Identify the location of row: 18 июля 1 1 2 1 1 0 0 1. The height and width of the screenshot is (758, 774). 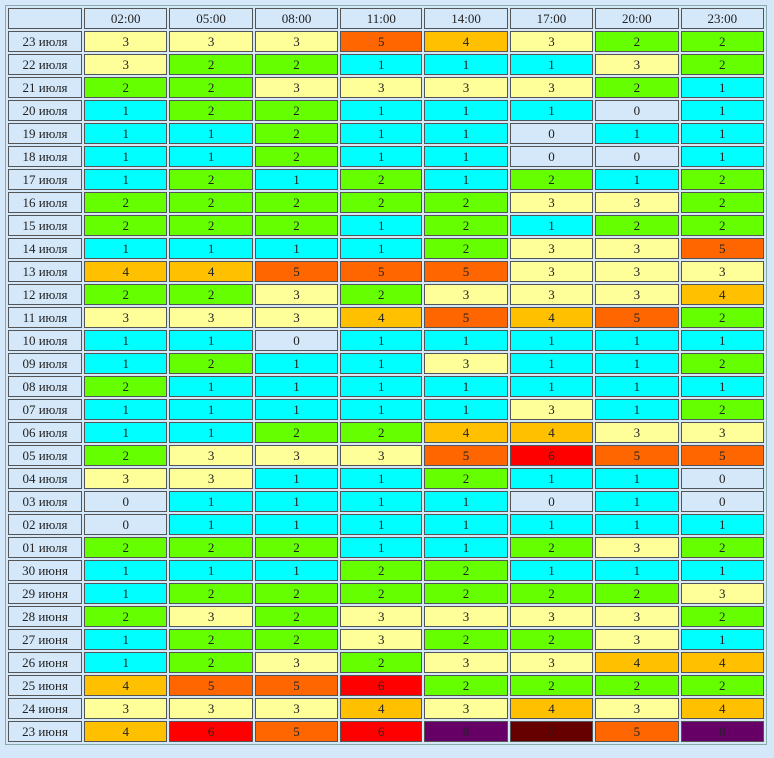
(386, 156).